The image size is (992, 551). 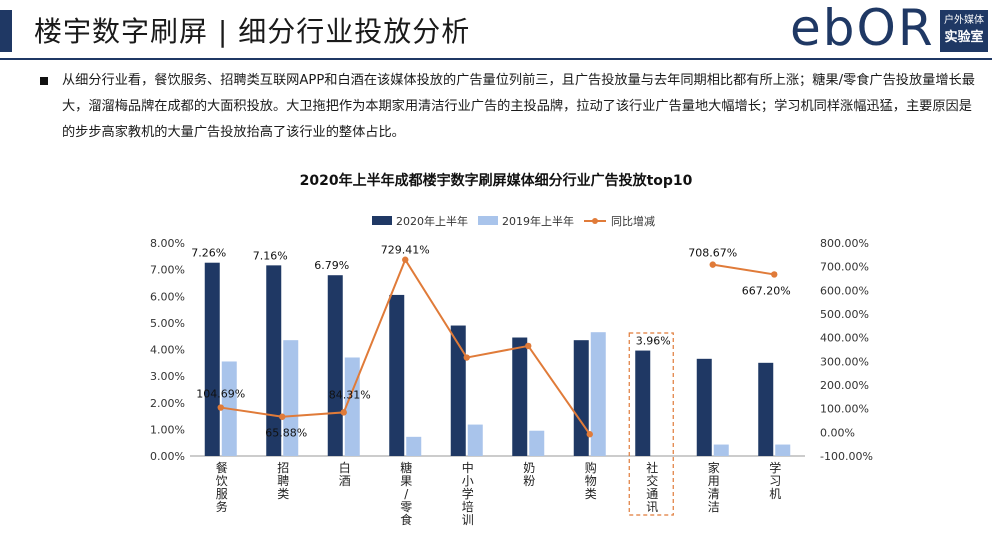 I want to click on x-tick-label-char: 果, so click(x=406, y=481).